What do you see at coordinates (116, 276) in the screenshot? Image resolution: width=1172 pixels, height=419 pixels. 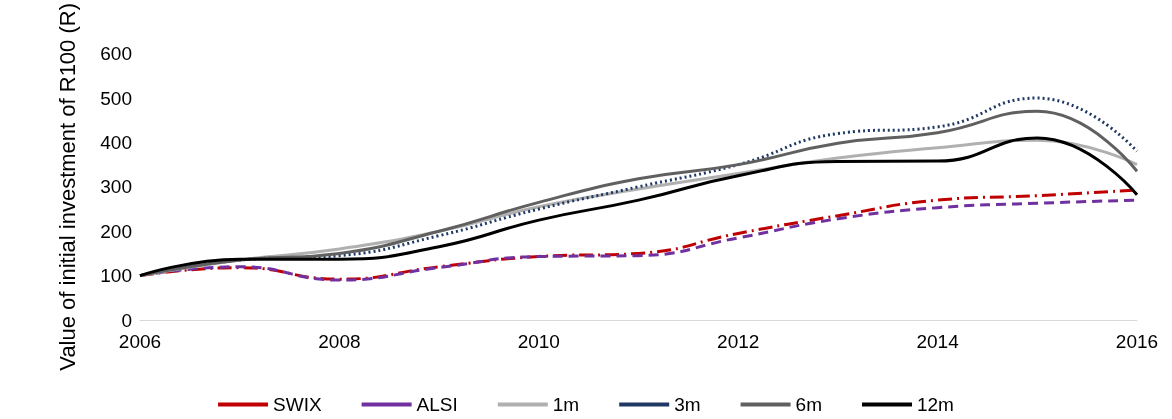 I see `y-tick-label: 100` at bounding box center [116, 276].